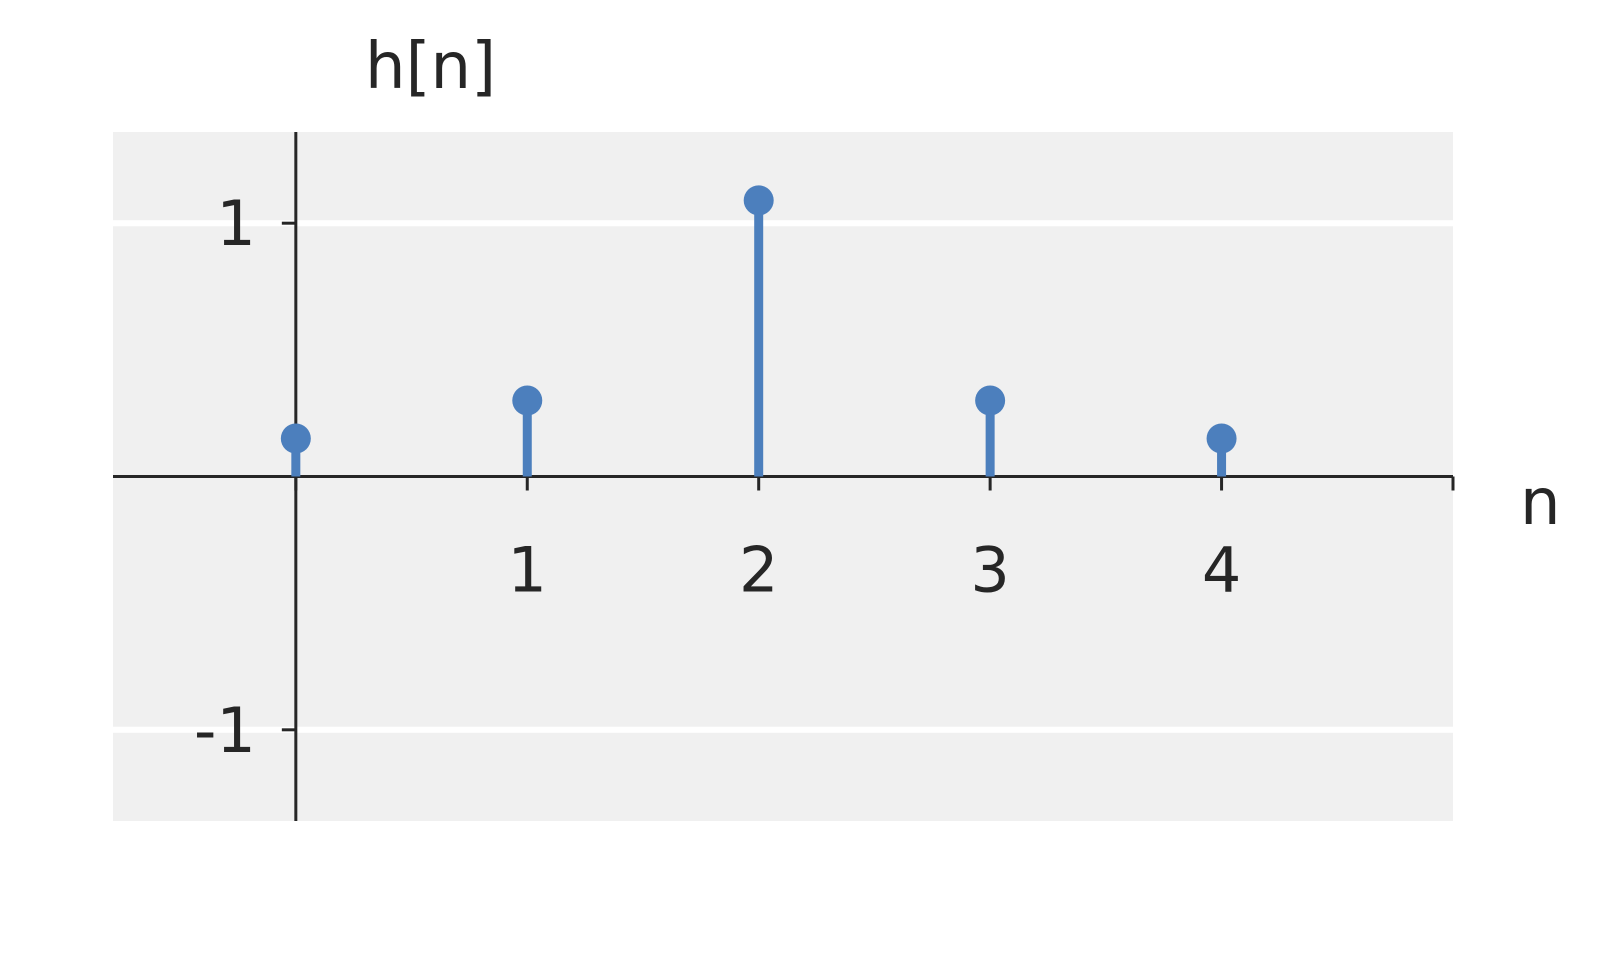  I want to click on y-tick-label: 1, so click(235, 223).